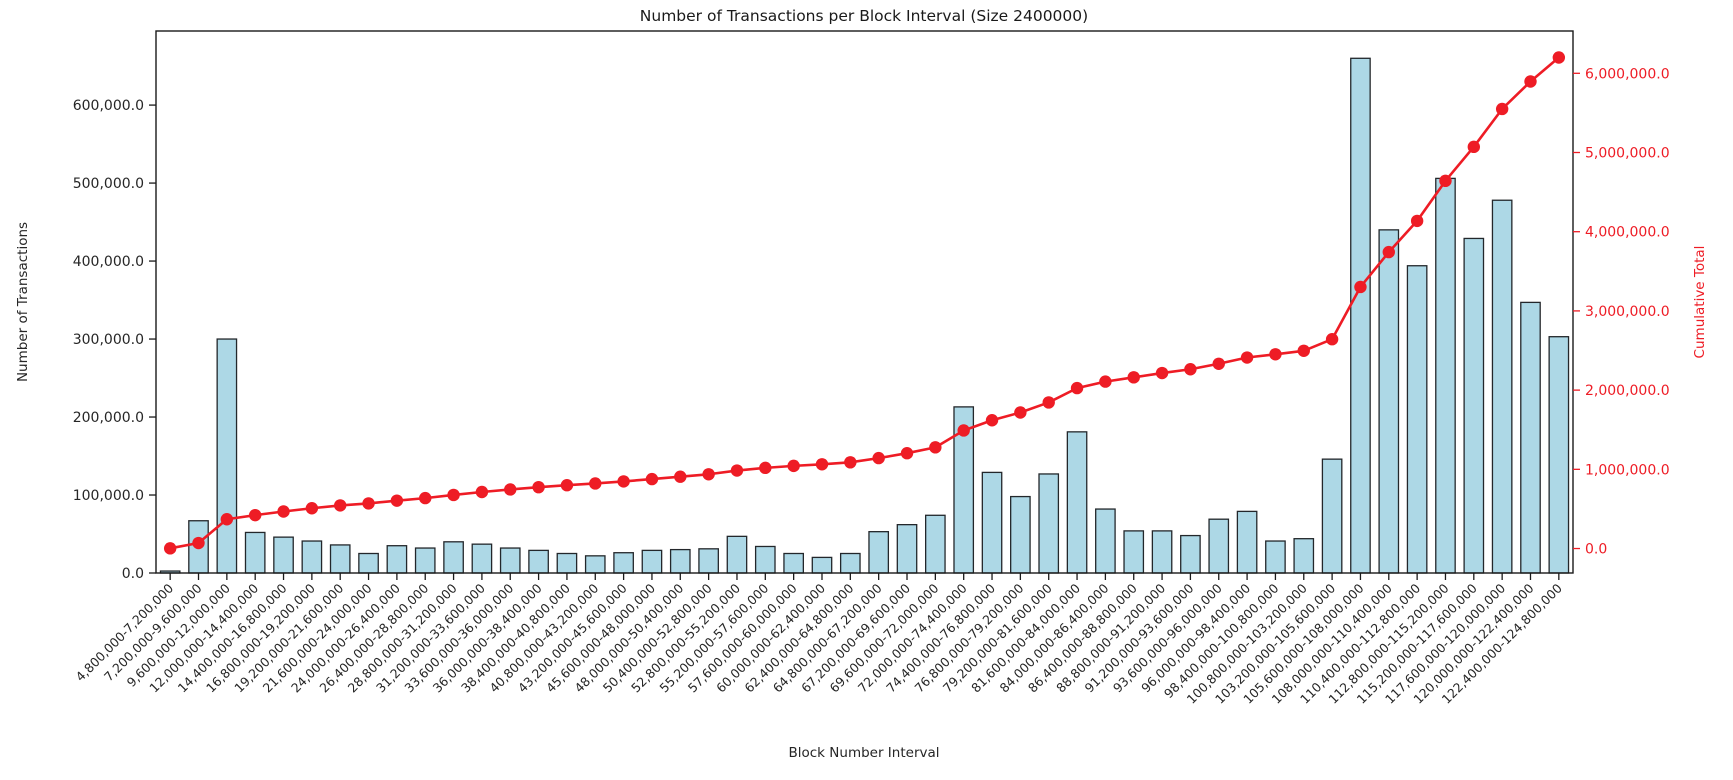  Describe the element at coordinates (133, 574) in the screenshot. I see `left-tick-label: 0.0` at that location.